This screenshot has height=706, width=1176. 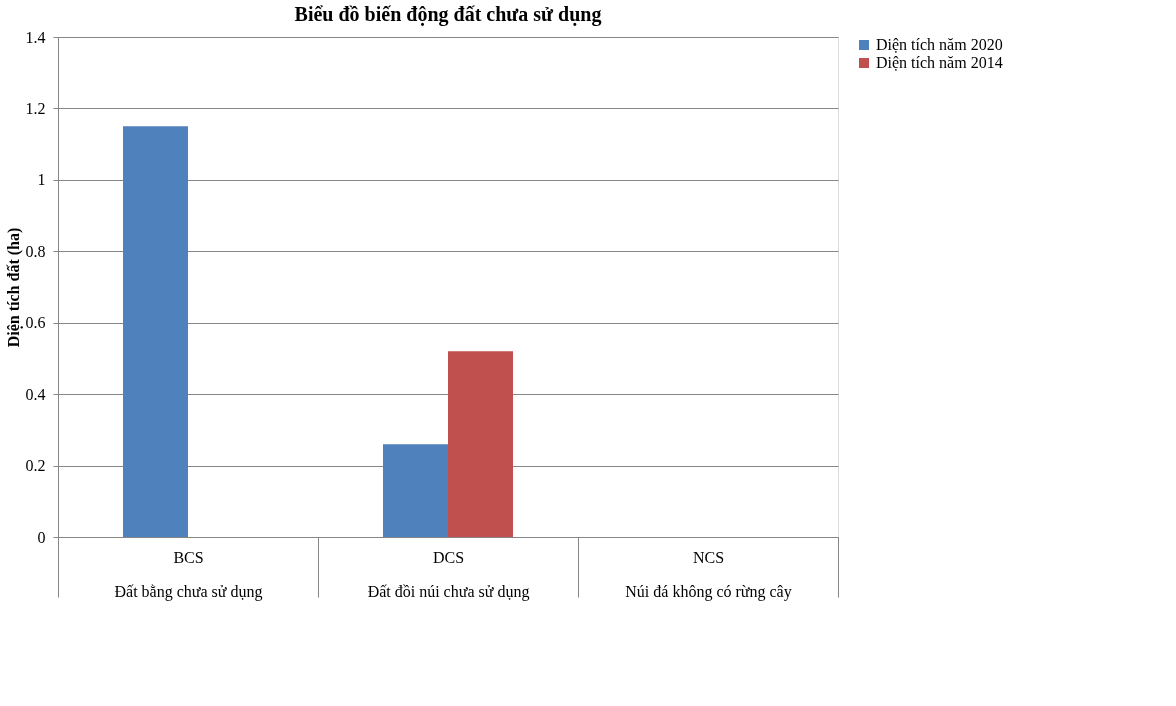 What do you see at coordinates (41, 180) in the screenshot?
I see `y-tick-label: 1` at bounding box center [41, 180].